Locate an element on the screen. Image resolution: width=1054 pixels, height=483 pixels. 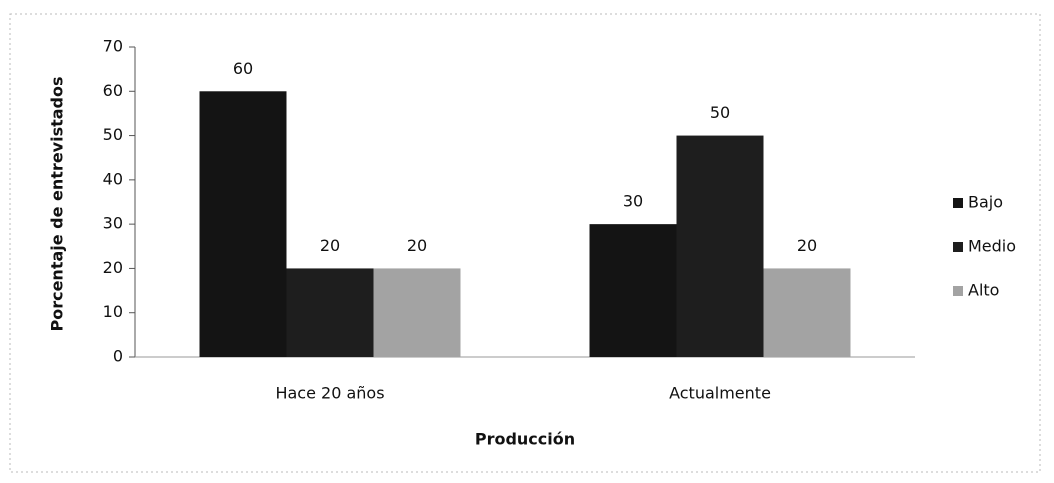
legend-label: Alto is located at coordinates (983, 290).